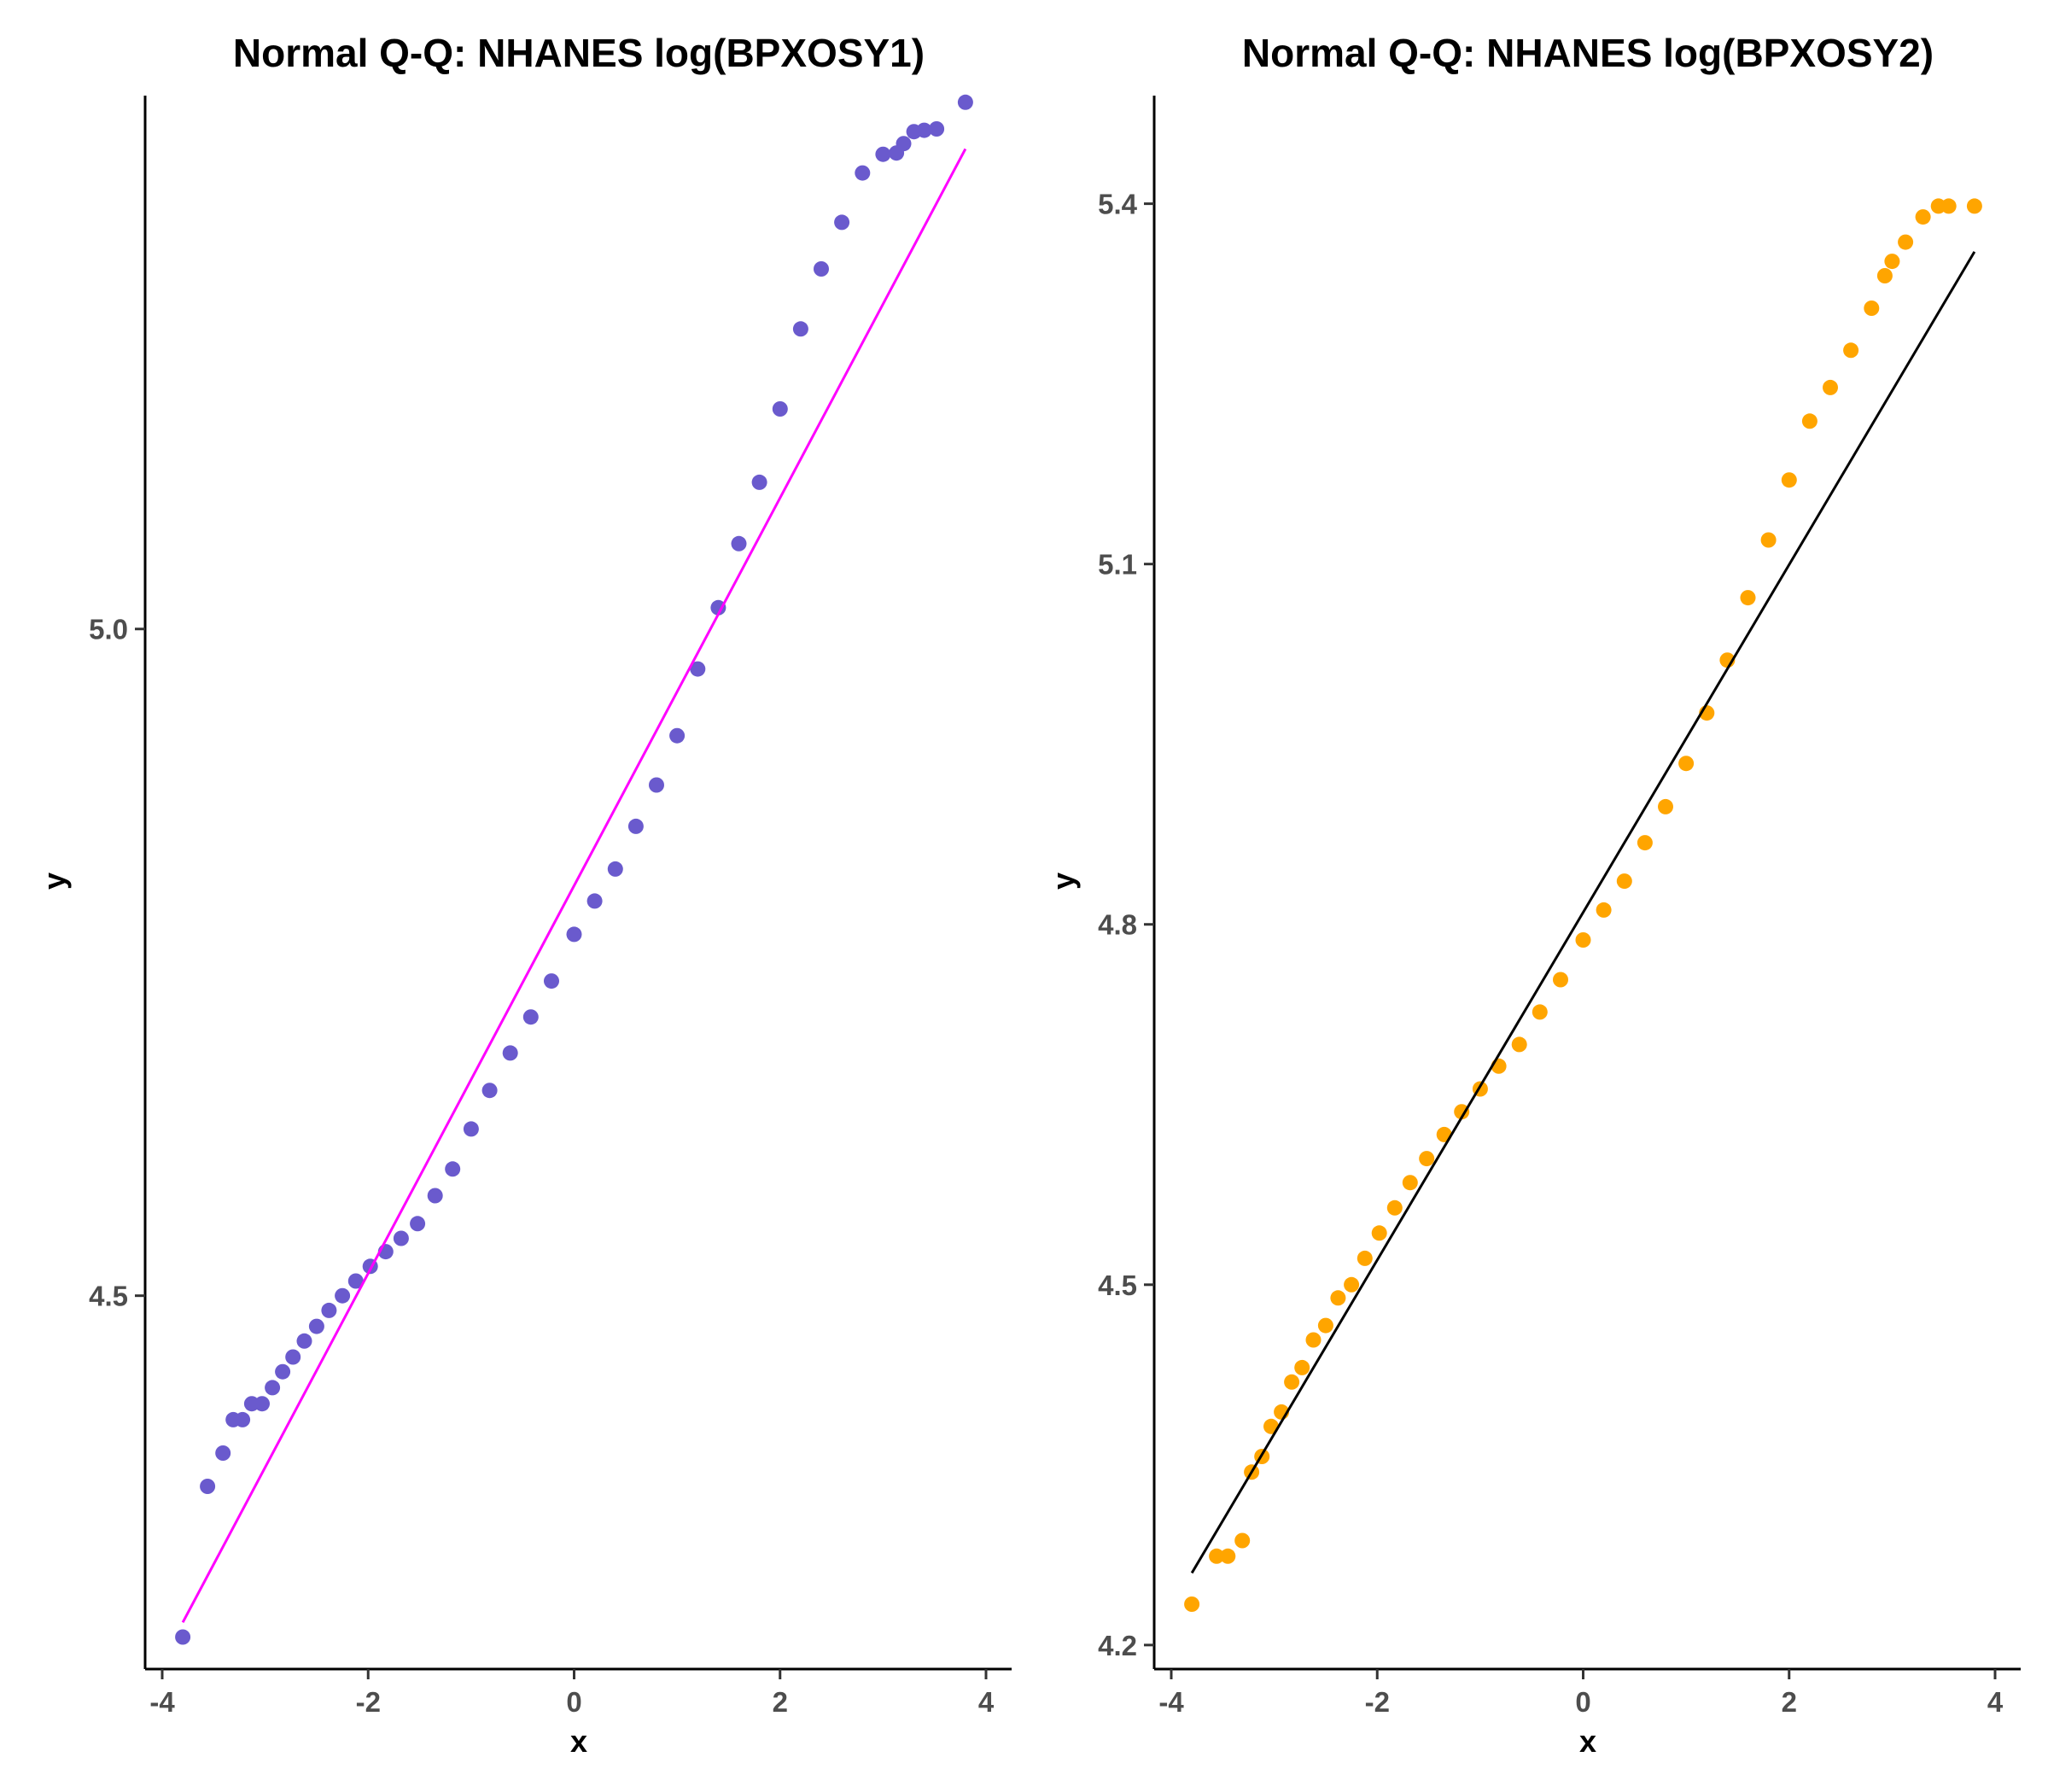 The width and height of the screenshot is (2048, 1792). I want to click on y-tick-label: 5.1, so click(1117, 565).